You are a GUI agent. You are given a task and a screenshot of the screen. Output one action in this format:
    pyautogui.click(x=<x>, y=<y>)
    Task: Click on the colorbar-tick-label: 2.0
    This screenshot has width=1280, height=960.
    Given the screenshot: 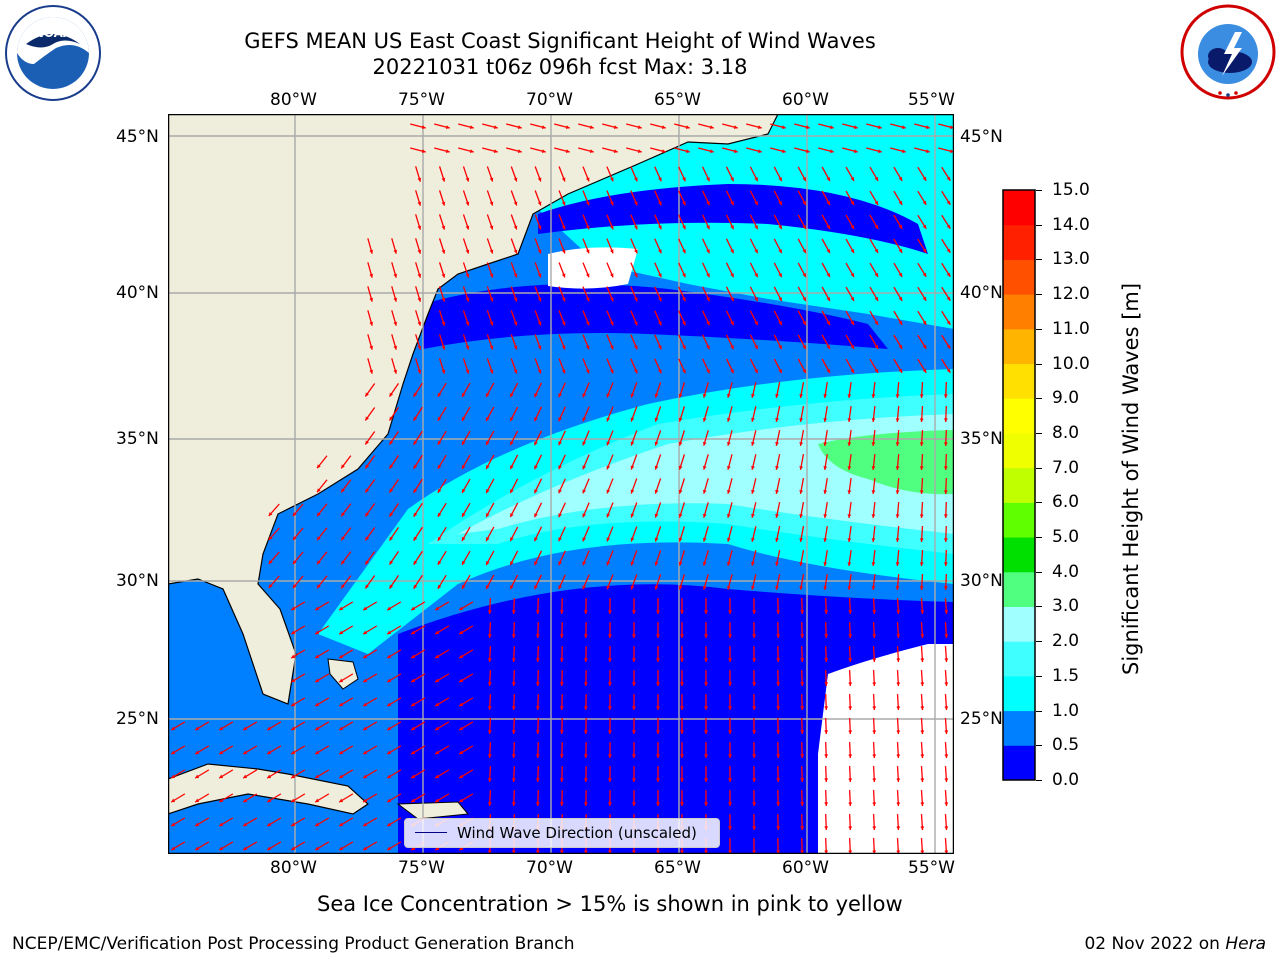 What is the action you would take?
    pyautogui.click(x=1066, y=641)
    